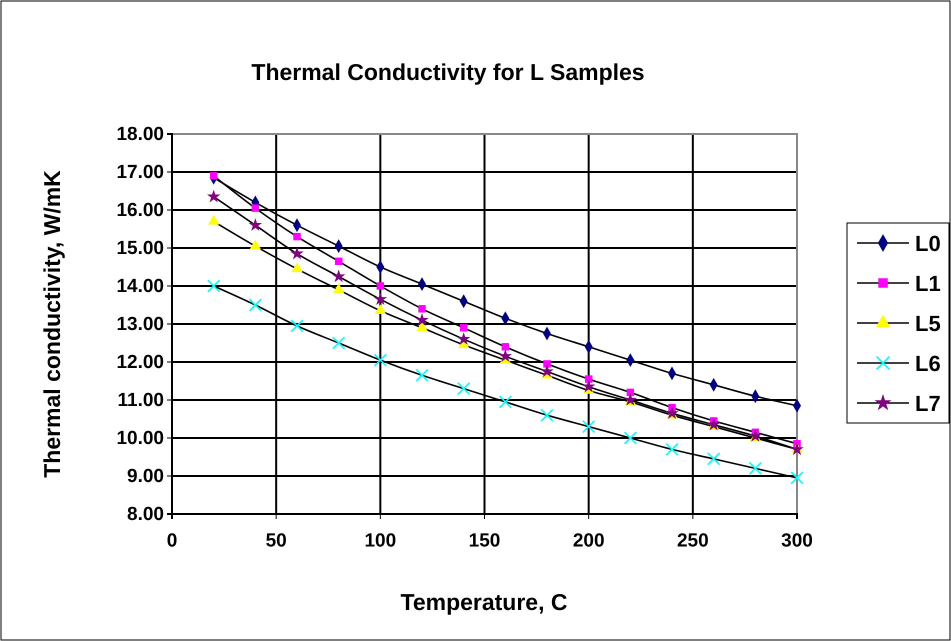 This screenshot has width=951, height=641. What do you see at coordinates (140, 211) in the screenshot?
I see `y-tick-label: 16.00` at bounding box center [140, 211].